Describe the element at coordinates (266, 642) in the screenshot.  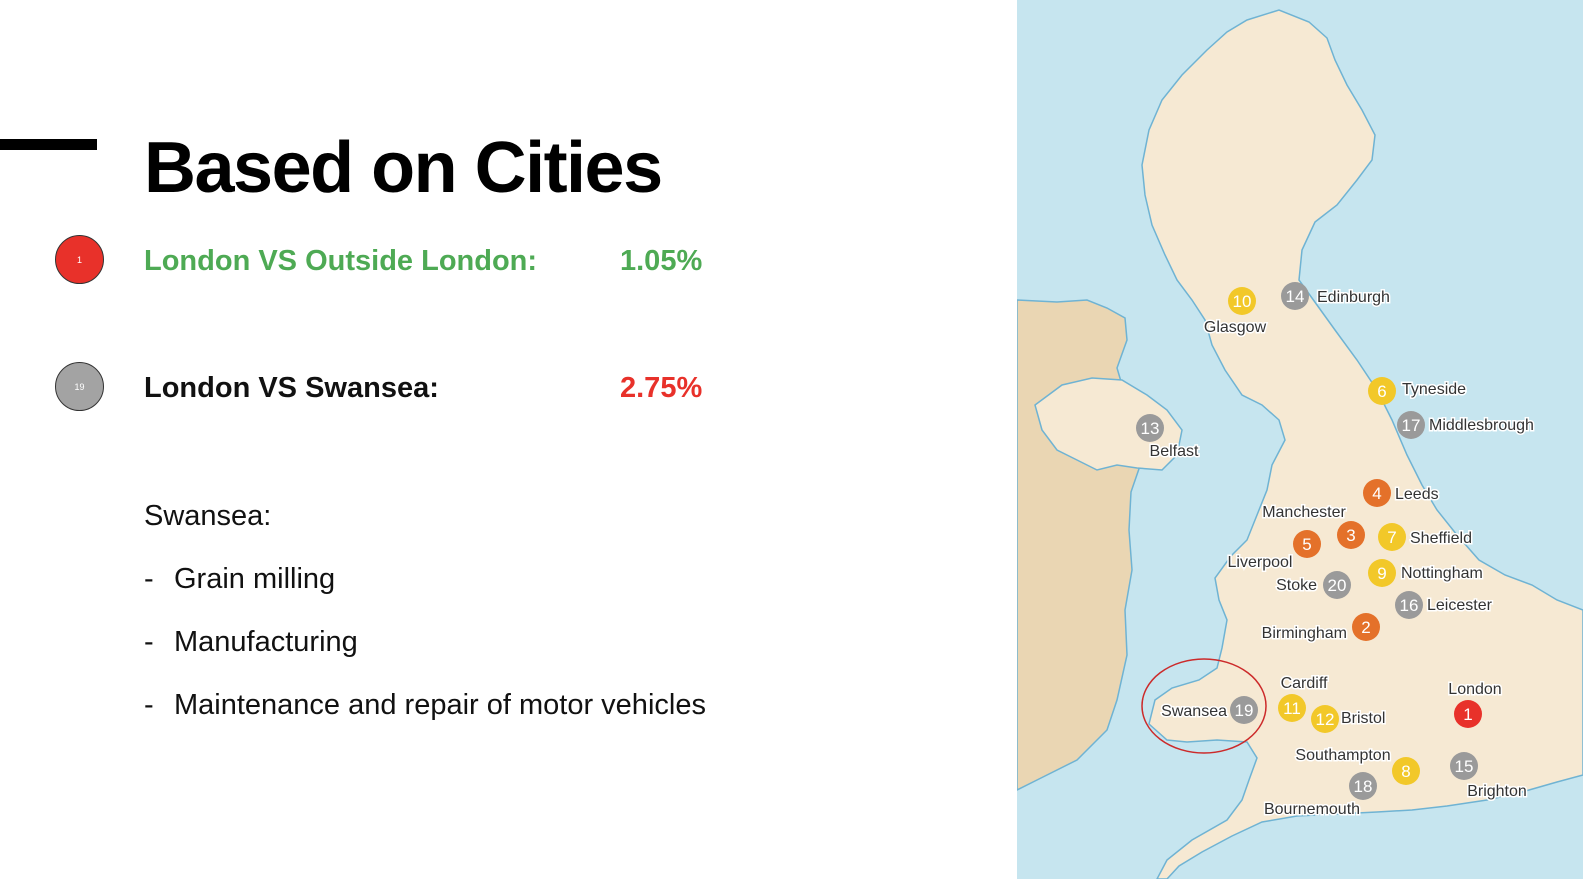
I see `list-item-text: Manufacturing` at that location.